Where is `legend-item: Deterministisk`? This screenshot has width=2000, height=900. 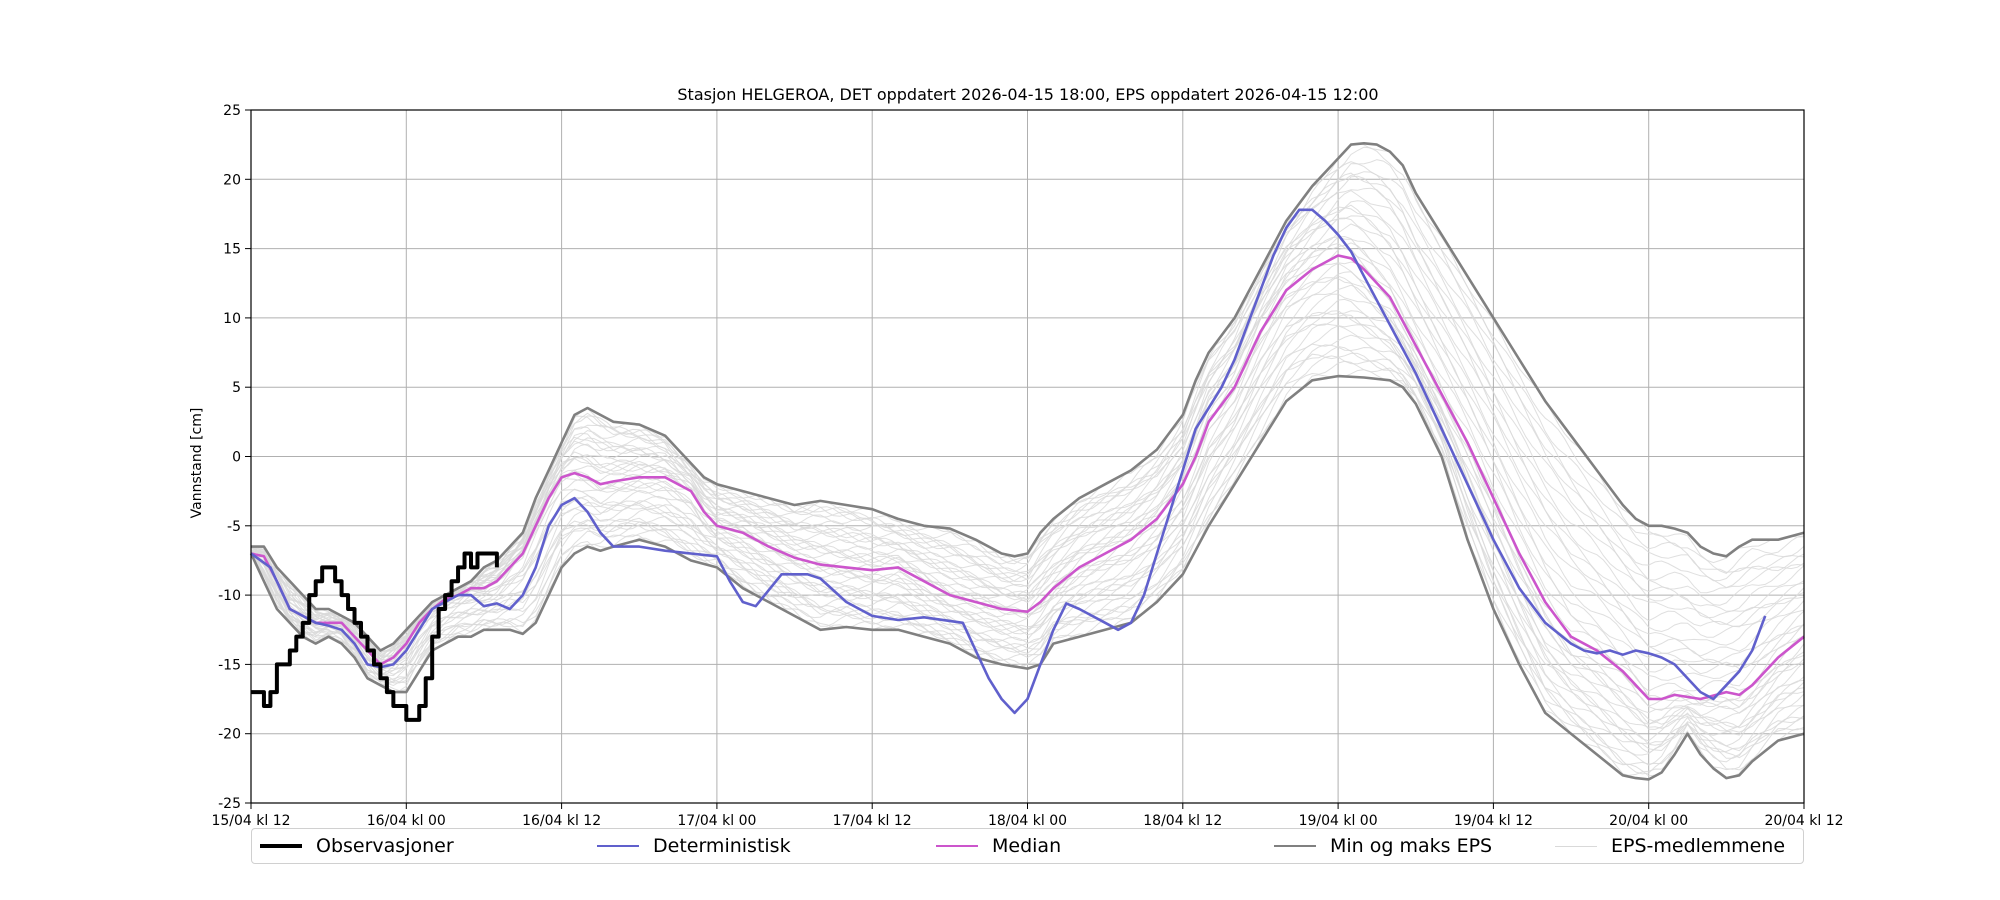
legend-item: Deterministisk is located at coordinates (694, 846).